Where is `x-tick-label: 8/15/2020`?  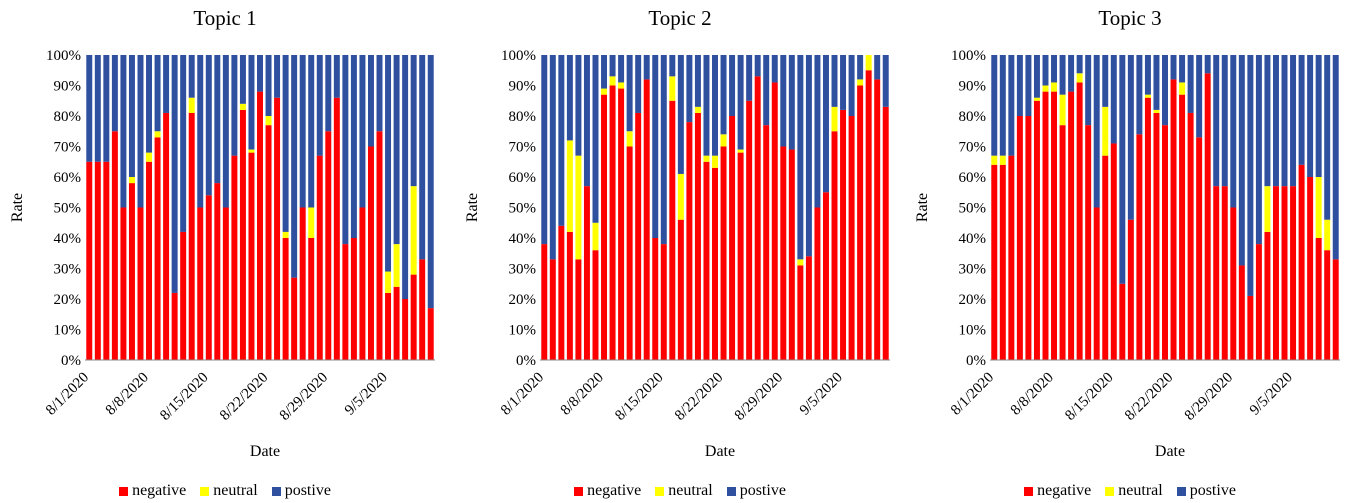
x-tick-label: 8/15/2020 is located at coordinates (1089, 397).